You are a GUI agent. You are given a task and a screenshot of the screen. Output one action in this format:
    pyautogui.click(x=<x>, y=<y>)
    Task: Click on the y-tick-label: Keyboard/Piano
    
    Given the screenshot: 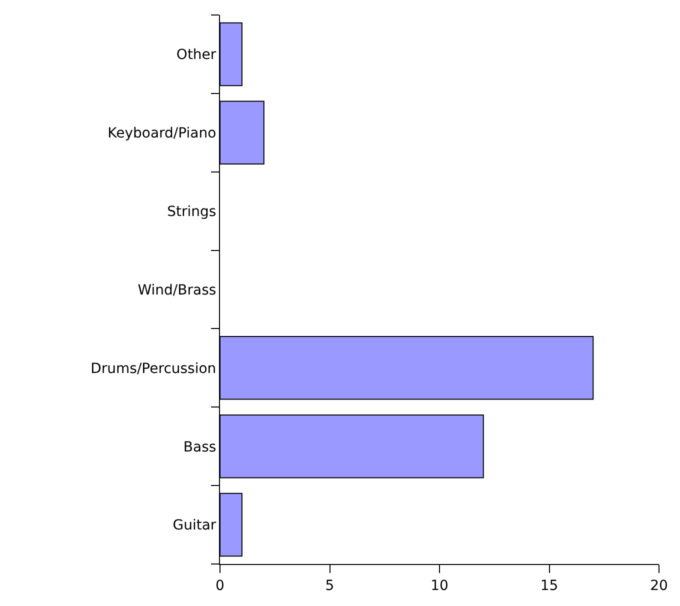 What is the action you would take?
    pyautogui.click(x=162, y=134)
    